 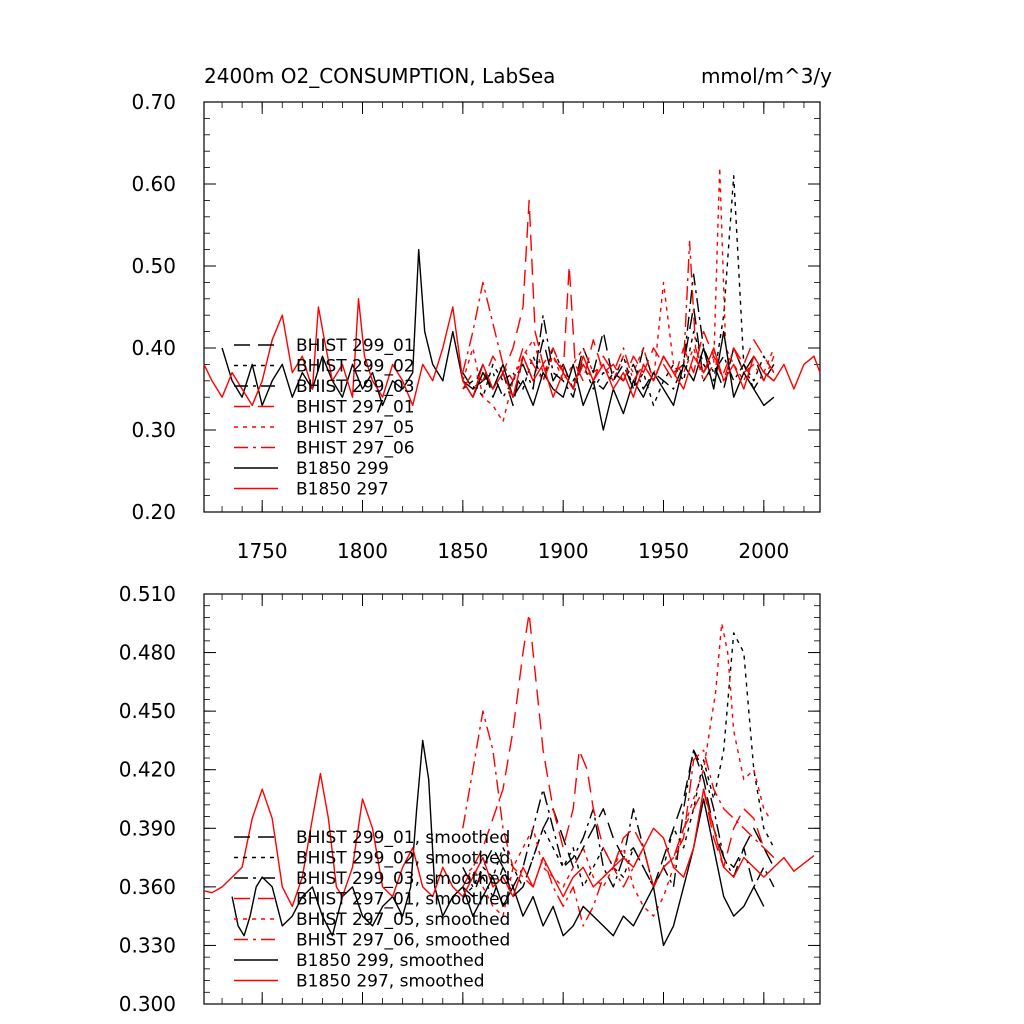 I want to click on x-tick-label: 1800, so click(x=362, y=551).